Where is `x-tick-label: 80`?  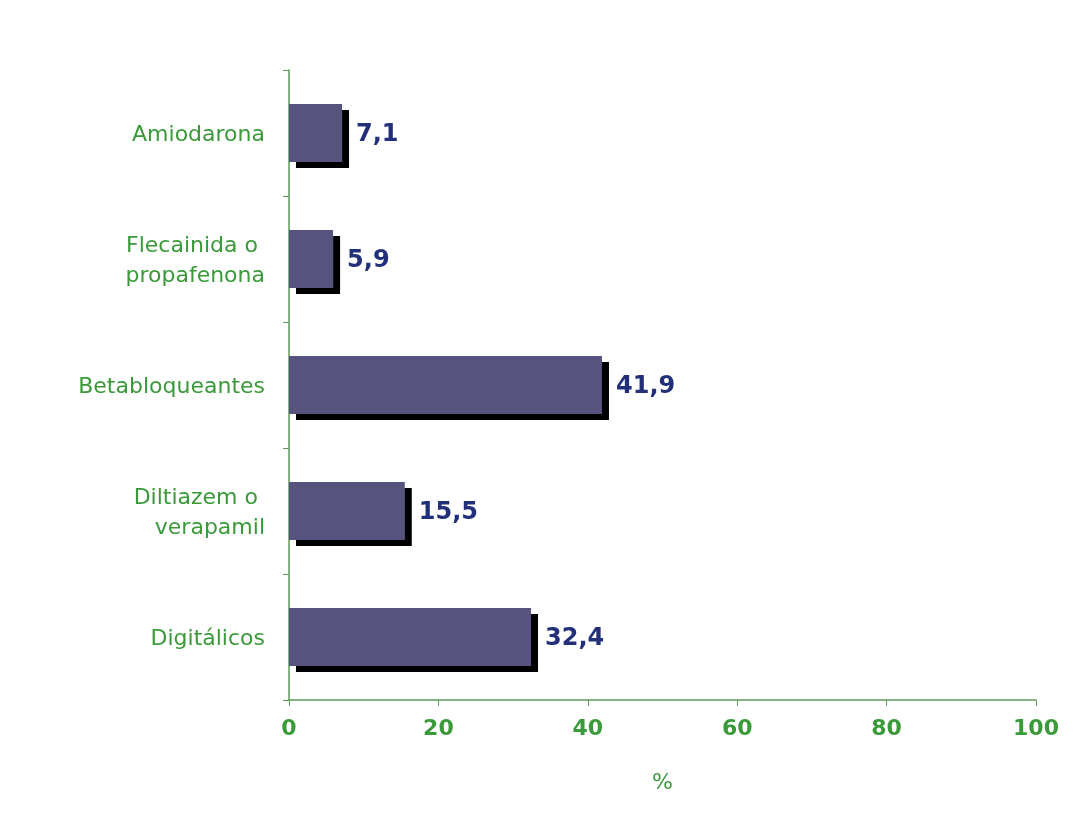
x-tick-label: 80 is located at coordinates (886, 727).